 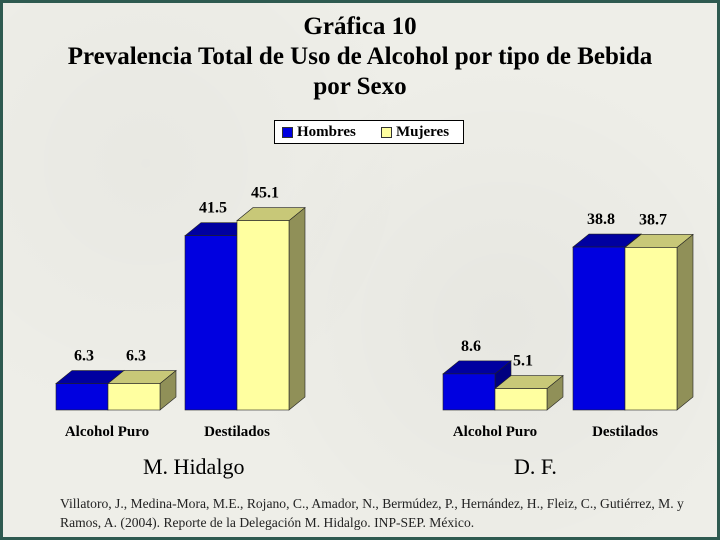 I want to click on bar-chart2-alcohol-puro-mujeres, so click(x=521, y=399).